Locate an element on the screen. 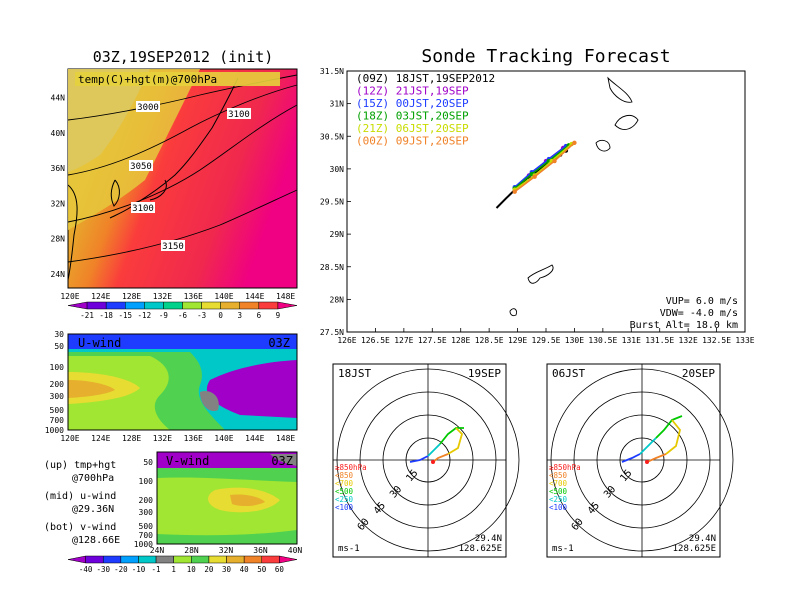  hodograph-time: 06JST is located at coordinates (568, 373).